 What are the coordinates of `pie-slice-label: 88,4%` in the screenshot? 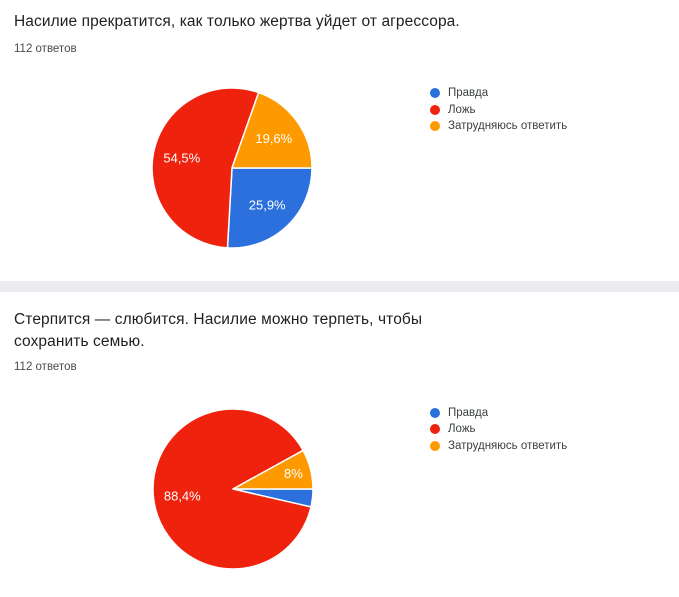 It's located at (182, 496).